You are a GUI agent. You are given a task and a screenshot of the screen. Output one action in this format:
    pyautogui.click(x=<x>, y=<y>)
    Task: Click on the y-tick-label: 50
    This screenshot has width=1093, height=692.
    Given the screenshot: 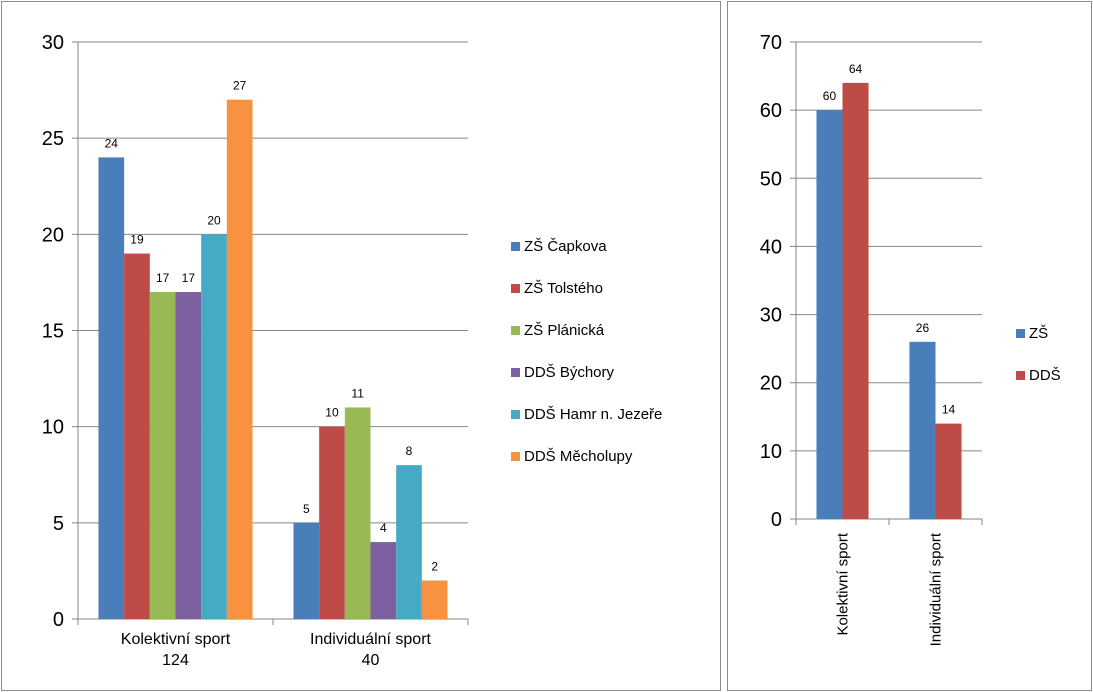 What is the action you would take?
    pyautogui.click(x=771, y=179)
    